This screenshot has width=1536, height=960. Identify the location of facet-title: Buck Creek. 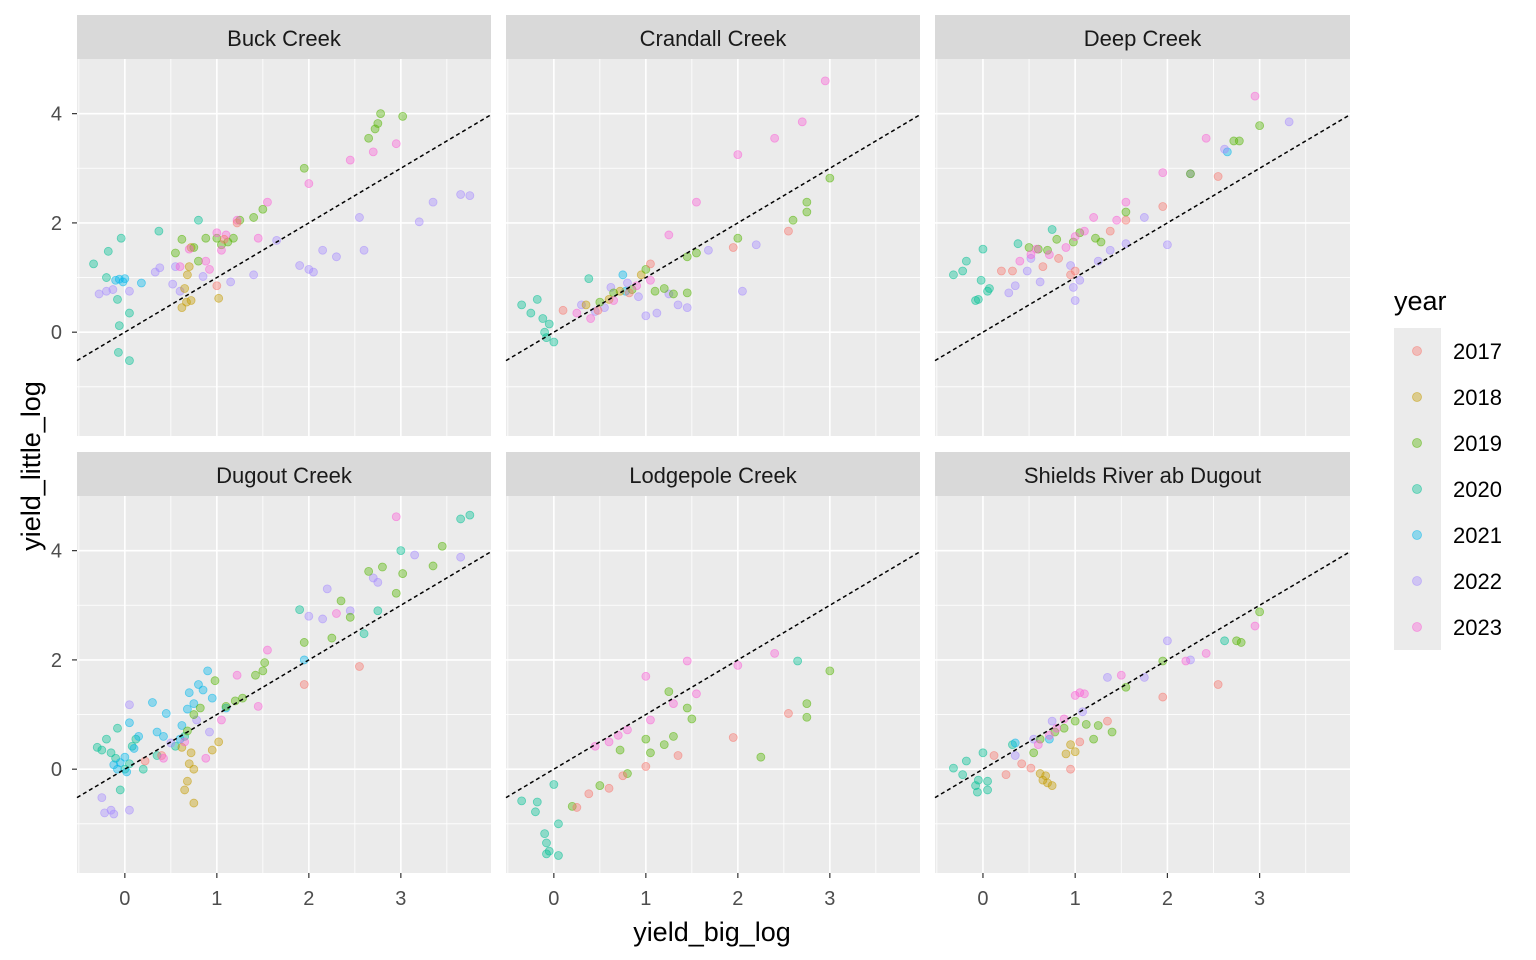
(284, 38).